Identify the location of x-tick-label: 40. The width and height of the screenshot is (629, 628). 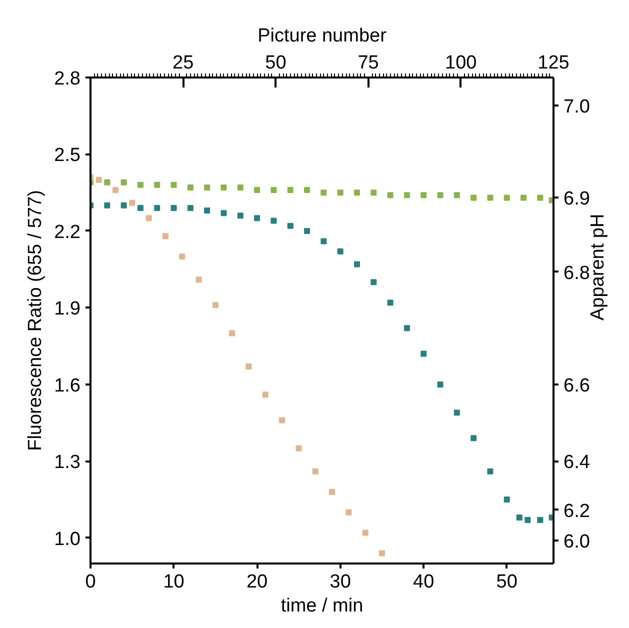
(423, 582).